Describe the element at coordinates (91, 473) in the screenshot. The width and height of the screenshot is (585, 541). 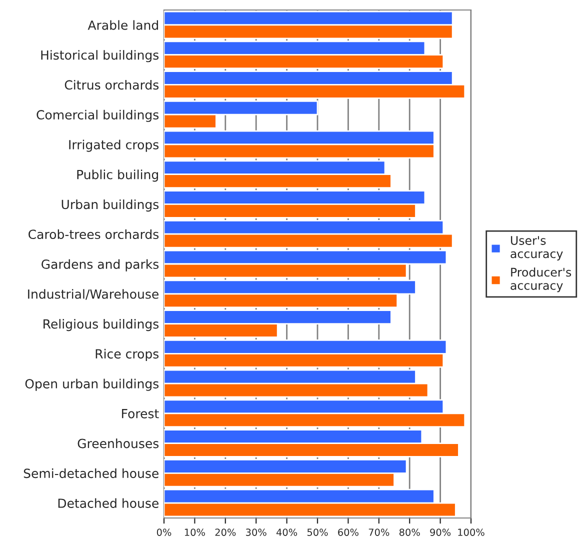
I see `y-tick-label: Semi-detached house` at that location.